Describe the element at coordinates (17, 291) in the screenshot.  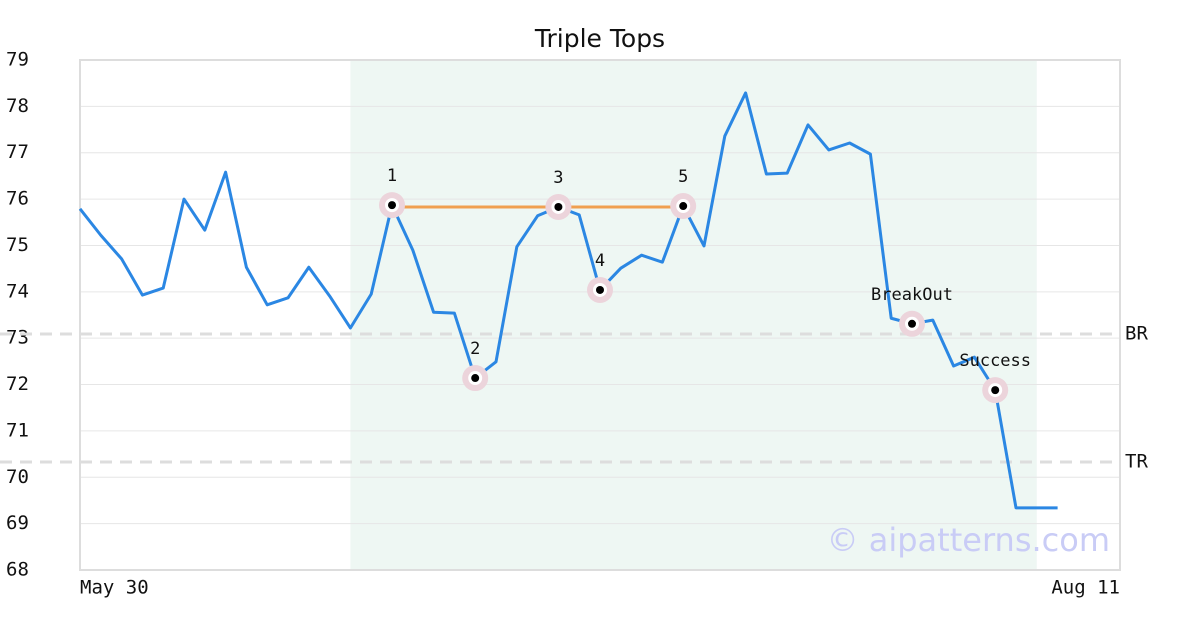
I see `y-tick-label: 74` at that location.